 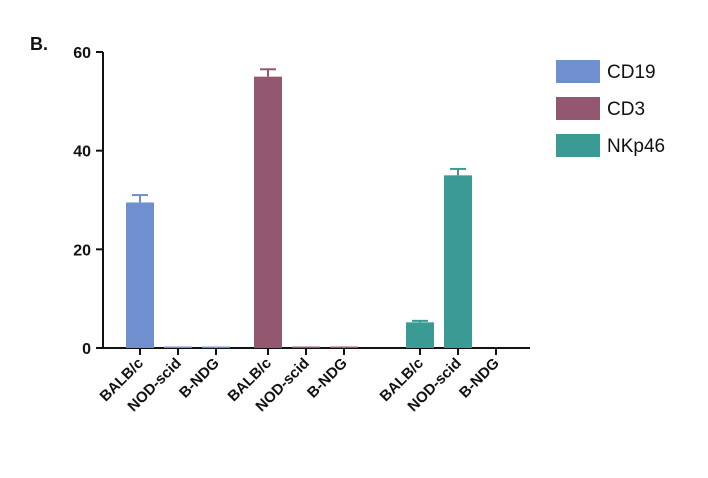 I want to click on legend-label: CD3, so click(x=626, y=109).